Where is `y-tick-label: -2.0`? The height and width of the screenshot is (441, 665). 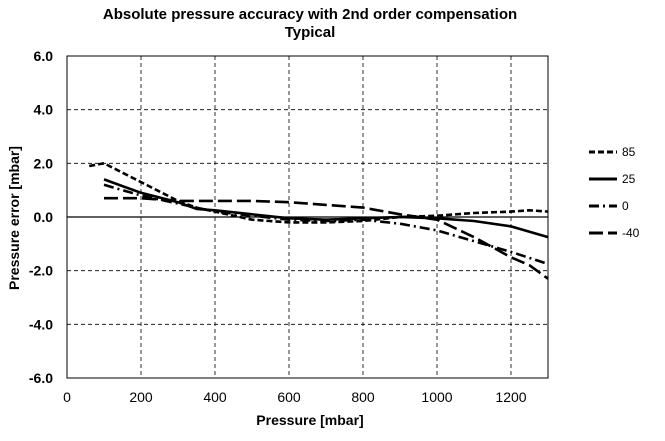
y-tick-label: -2.0 is located at coordinates (41, 271).